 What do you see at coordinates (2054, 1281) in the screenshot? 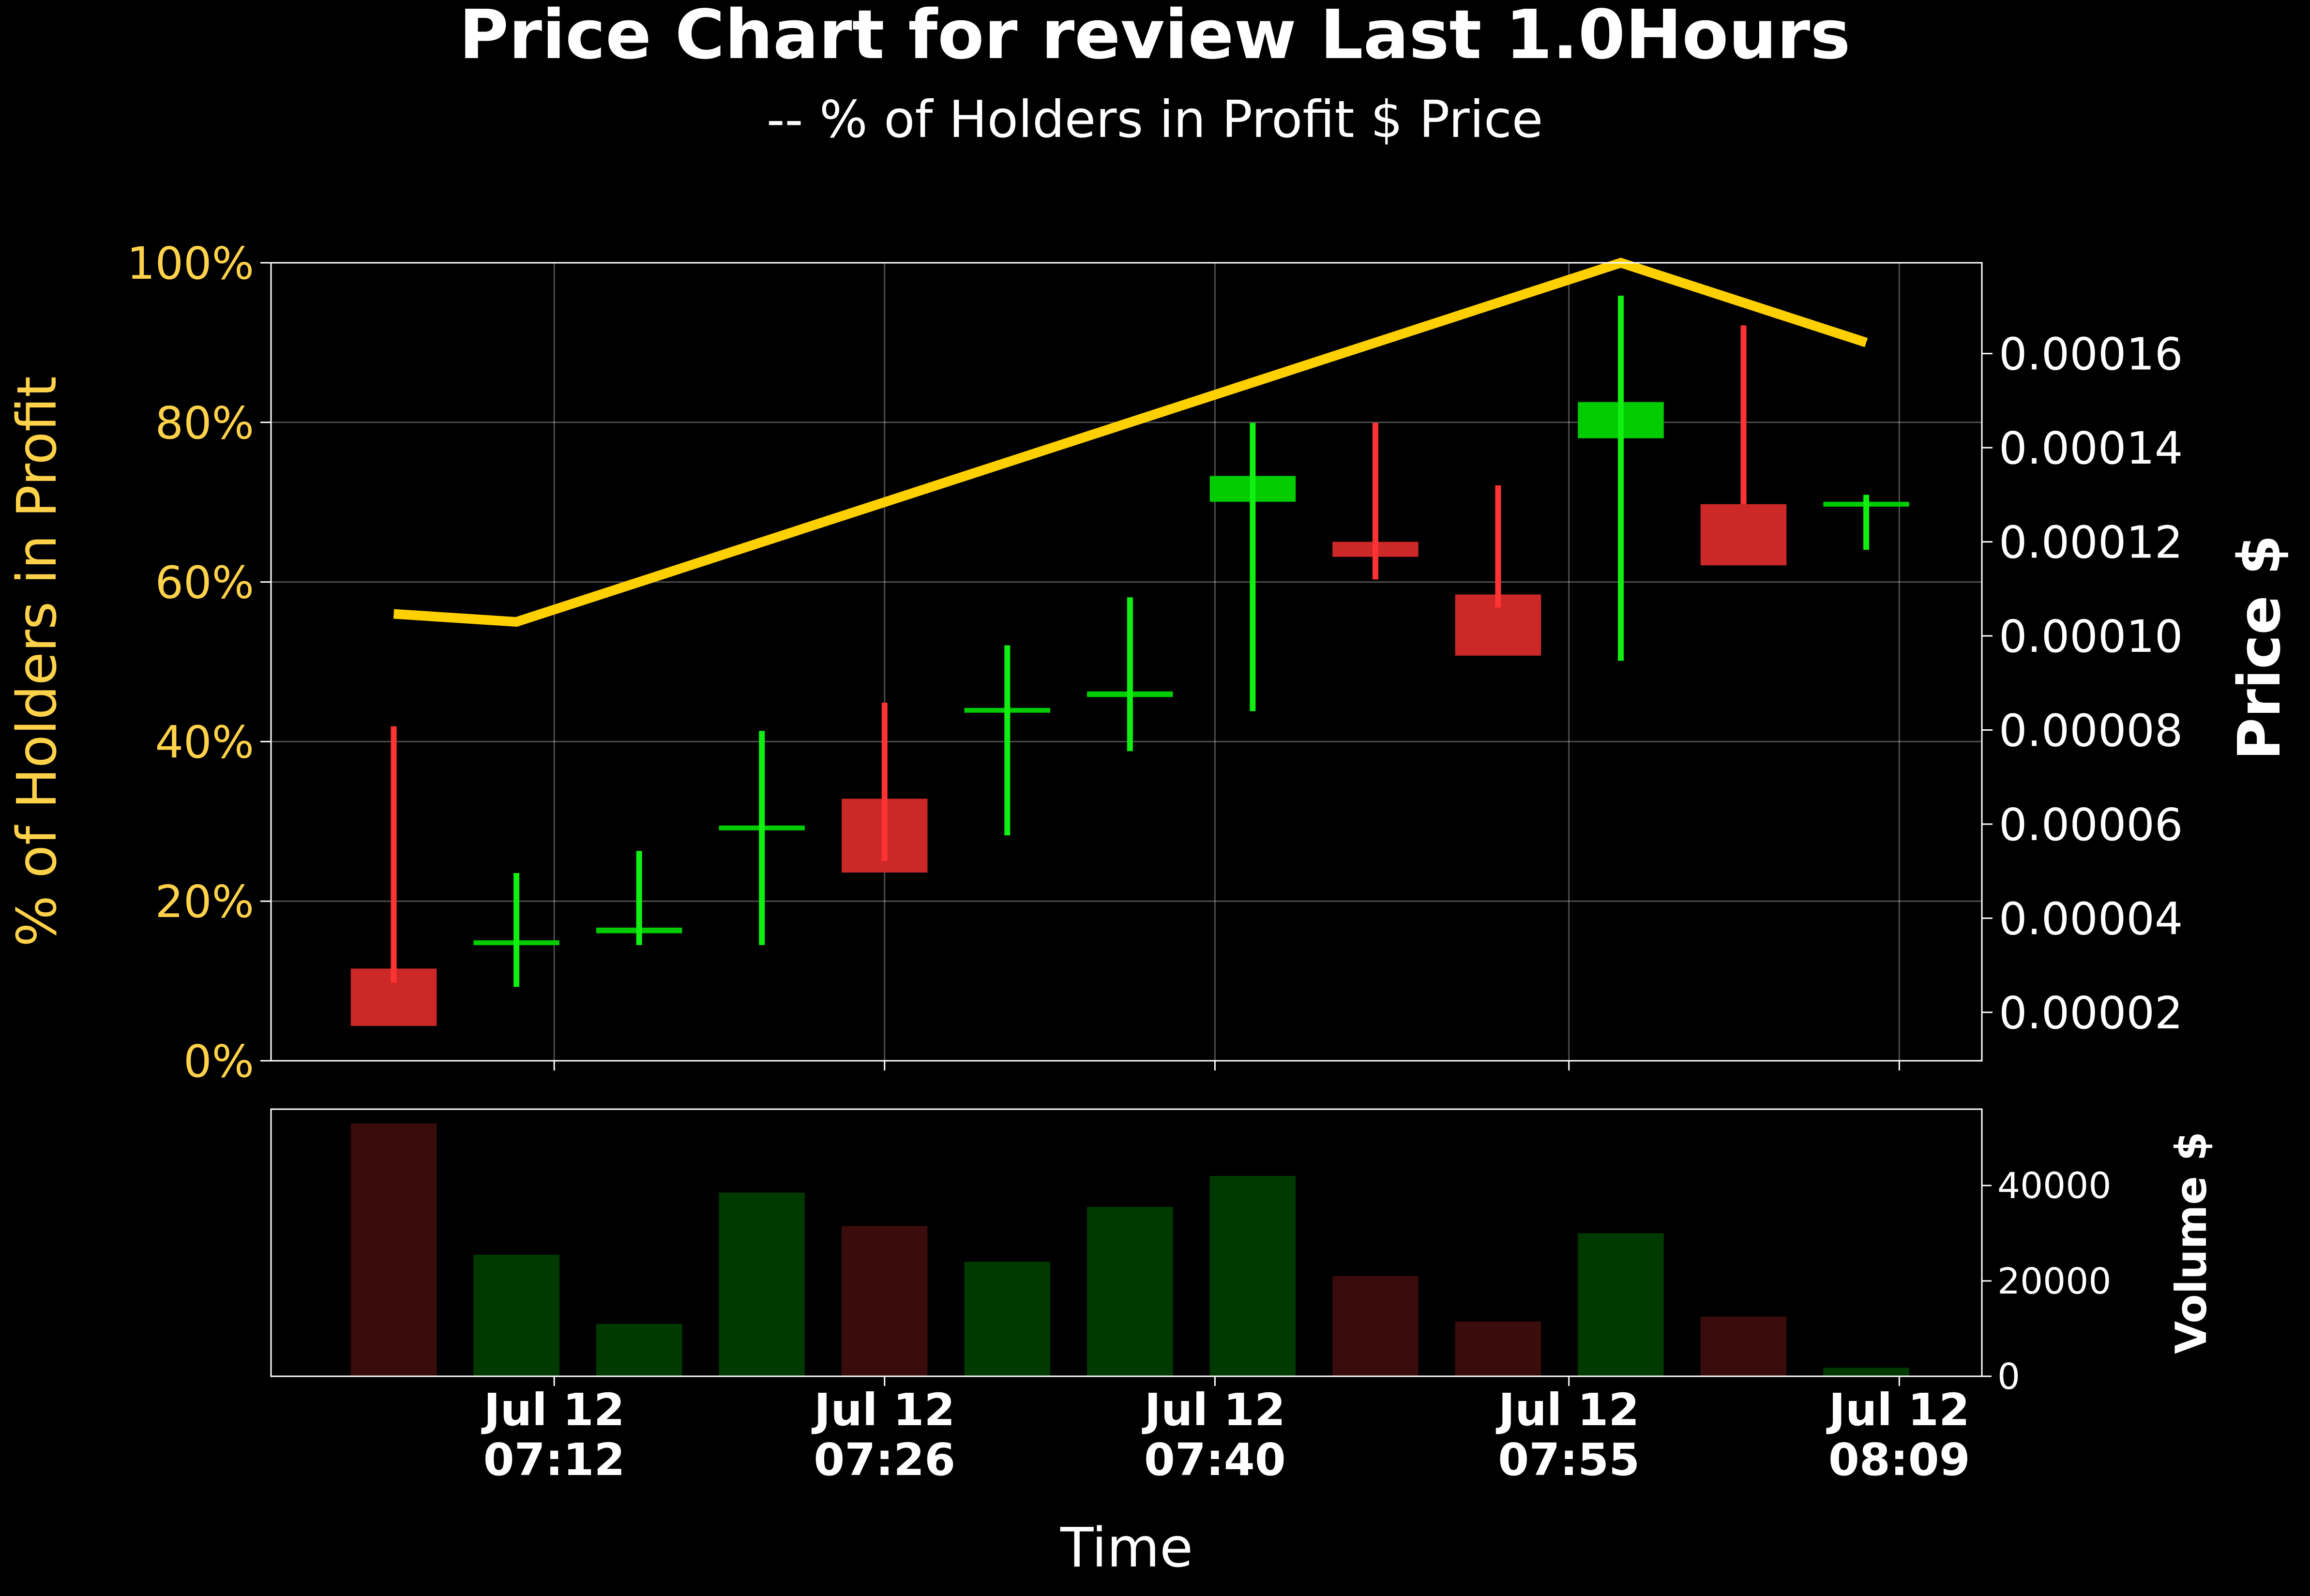
I see `volume-tick-label: 20000` at bounding box center [2054, 1281].